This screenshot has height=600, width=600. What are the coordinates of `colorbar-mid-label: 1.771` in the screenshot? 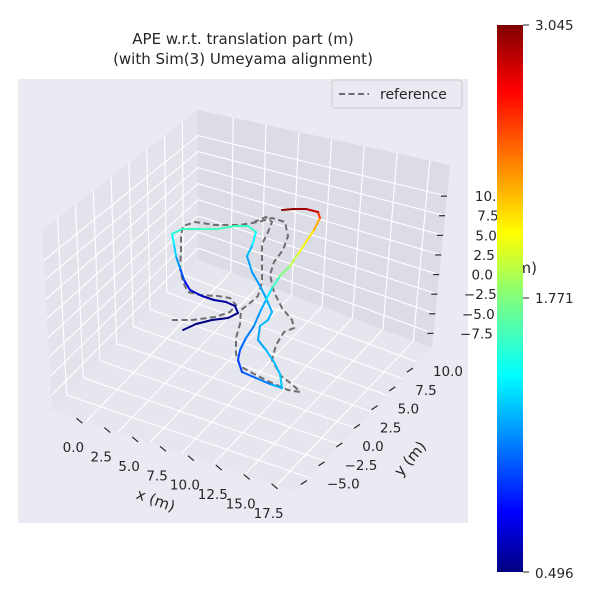 It's located at (554, 299).